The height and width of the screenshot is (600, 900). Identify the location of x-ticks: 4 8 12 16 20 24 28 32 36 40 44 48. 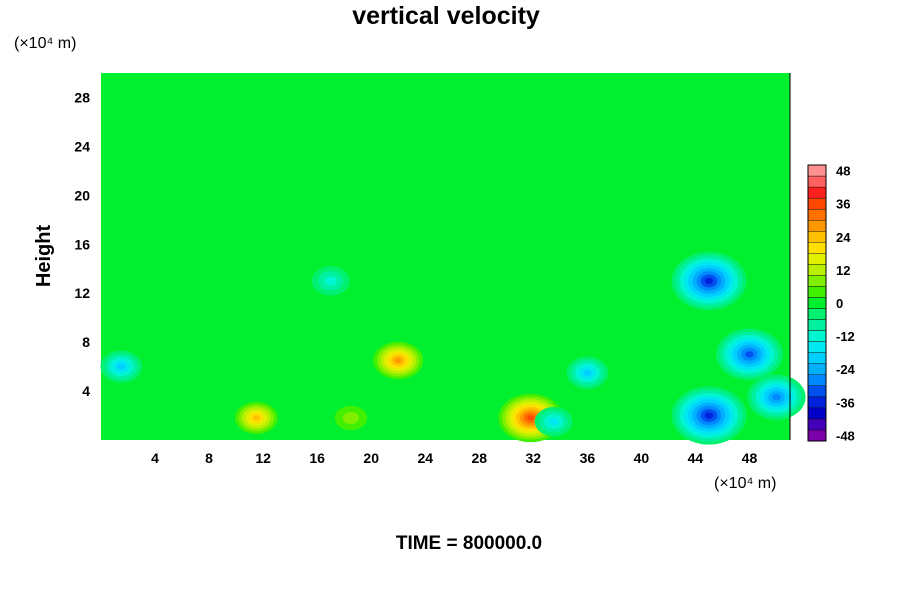
(454, 458).